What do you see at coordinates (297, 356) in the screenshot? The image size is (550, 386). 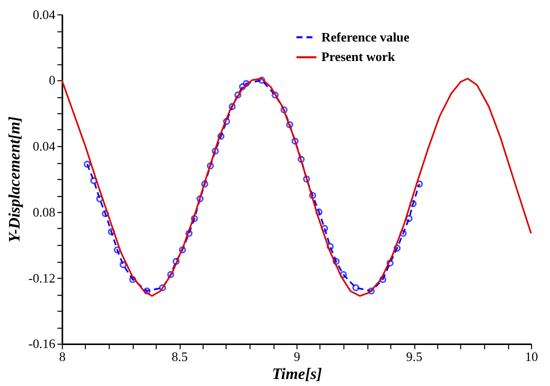 I see `x-tick-label: 9` at bounding box center [297, 356].